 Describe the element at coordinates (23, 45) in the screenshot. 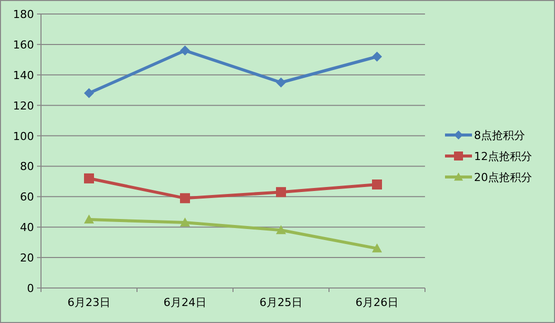

I see `y-tick-label: 160` at that location.